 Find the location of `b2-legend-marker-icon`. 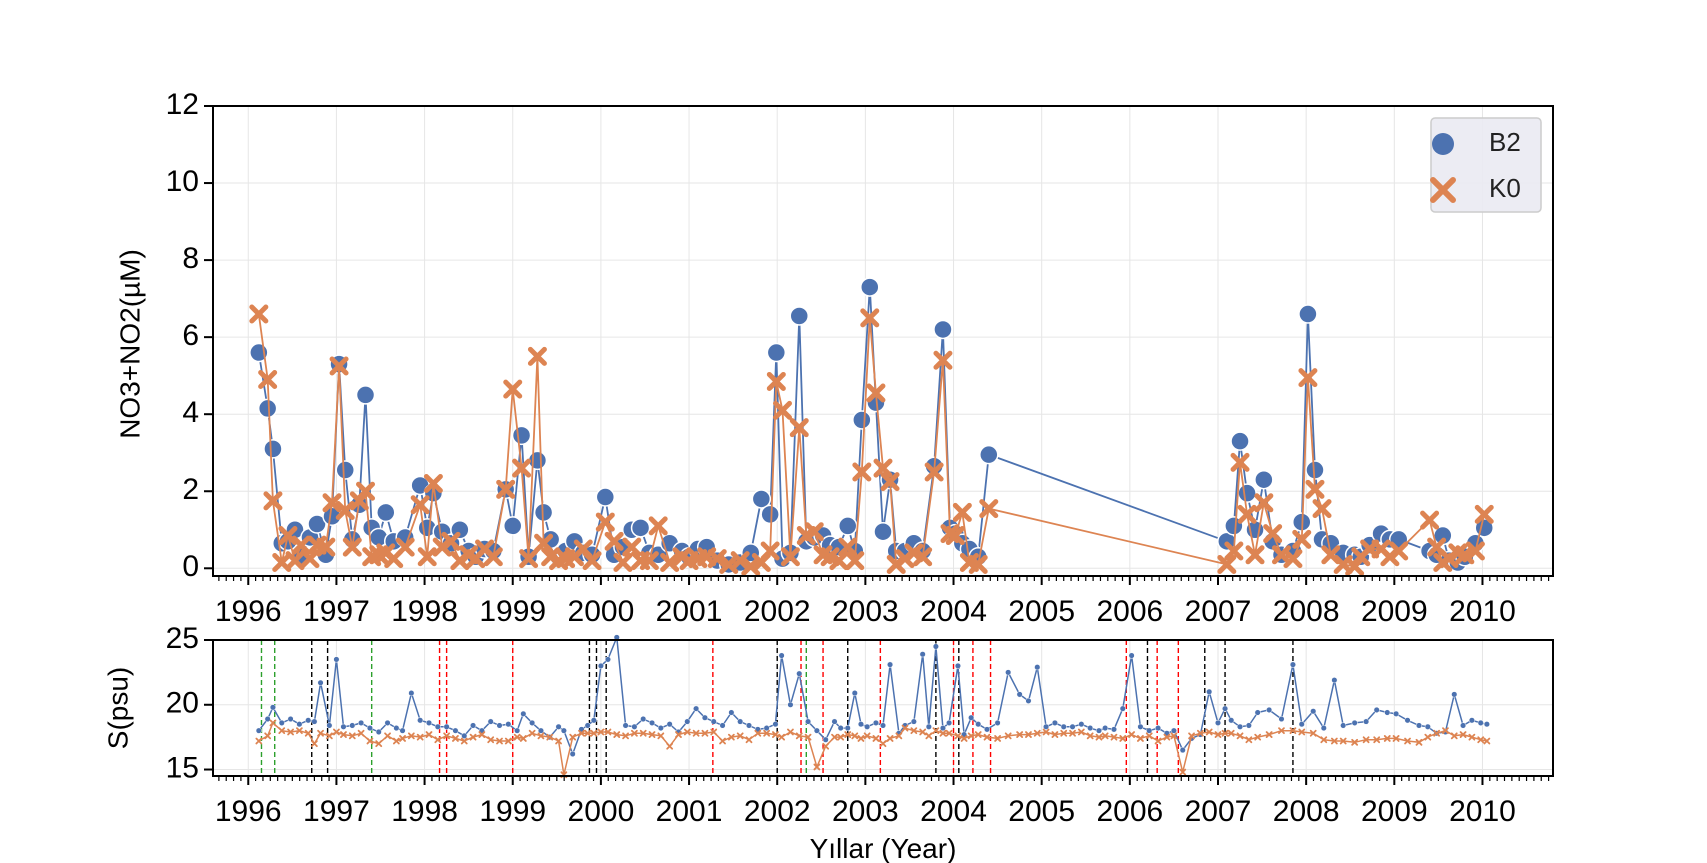

b2-legend-marker-icon is located at coordinates (1443, 144).